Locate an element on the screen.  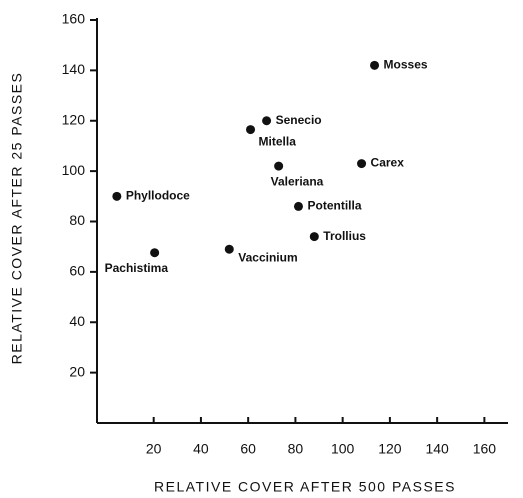
y-tick-label: 120 is located at coordinates (74, 119).